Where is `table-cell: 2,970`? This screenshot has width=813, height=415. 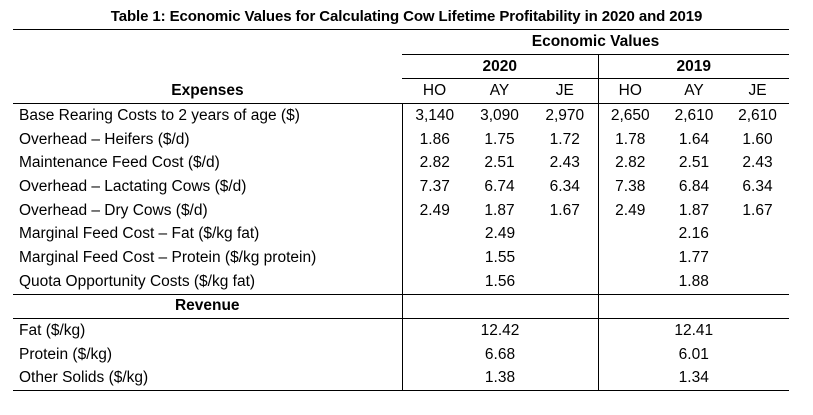
table-cell: 2,970 is located at coordinates (565, 115).